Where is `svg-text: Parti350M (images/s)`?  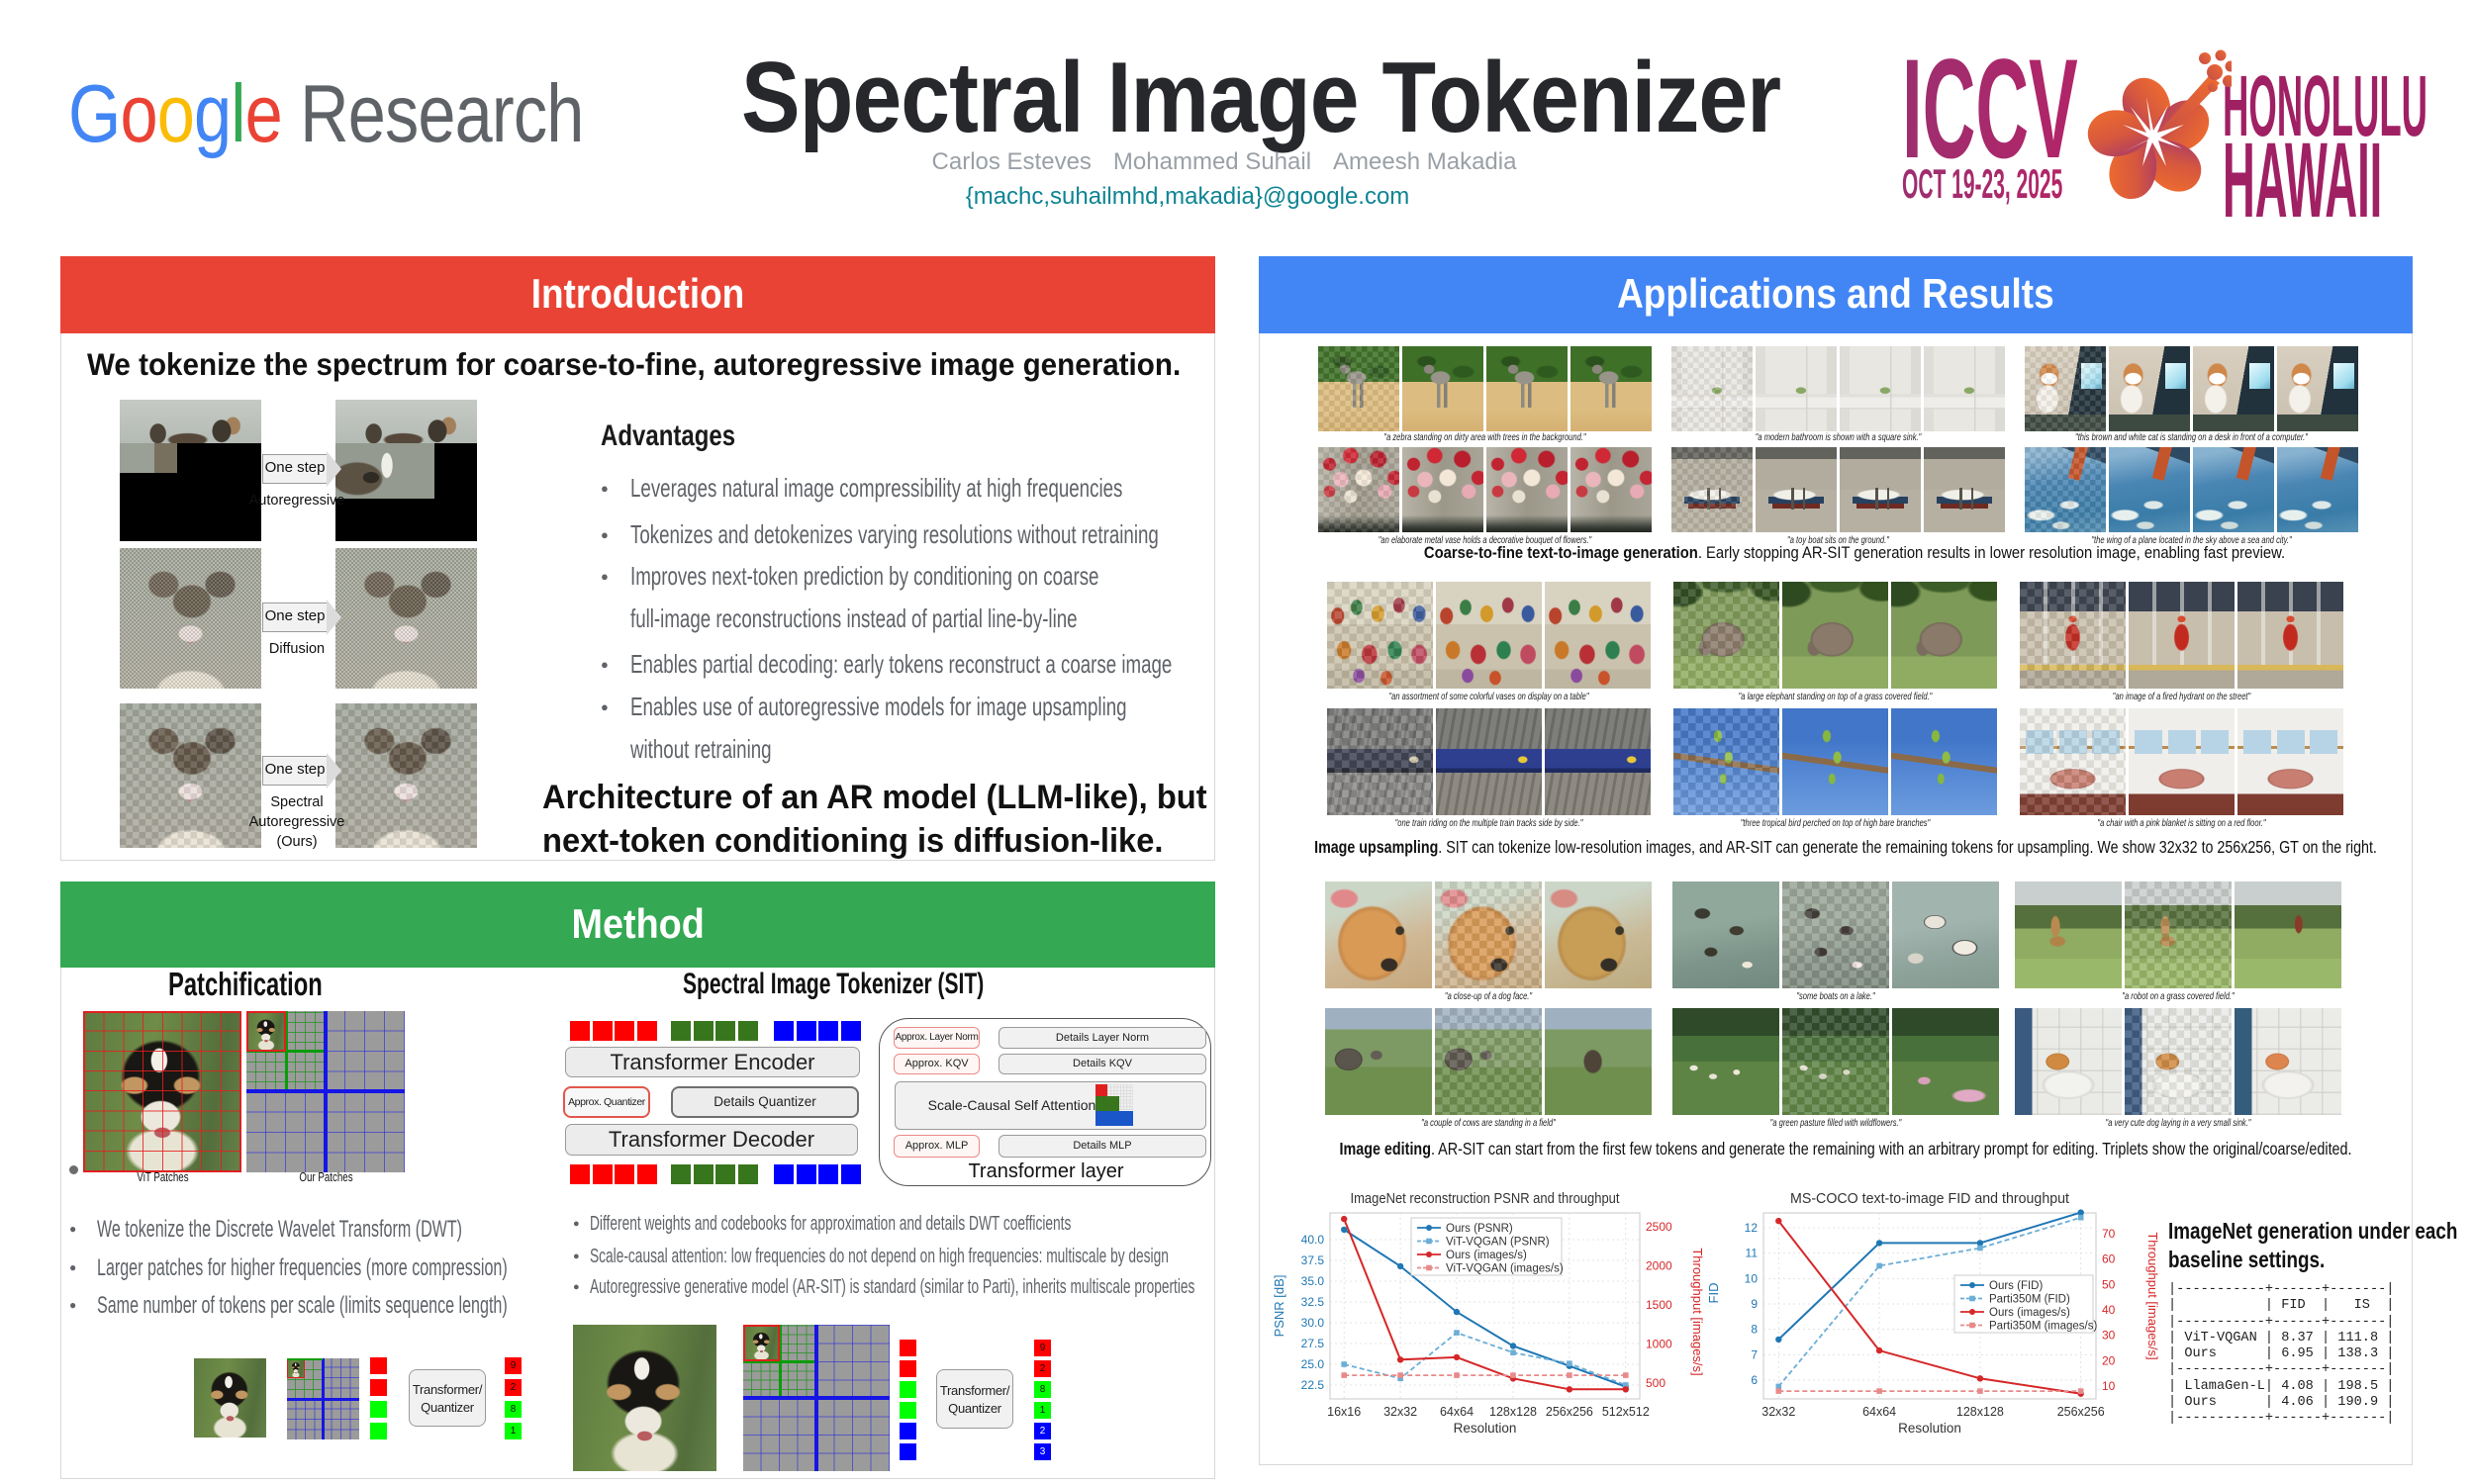
svg-text: Parti350M (images/s) is located at coordinates (2043, 1327).